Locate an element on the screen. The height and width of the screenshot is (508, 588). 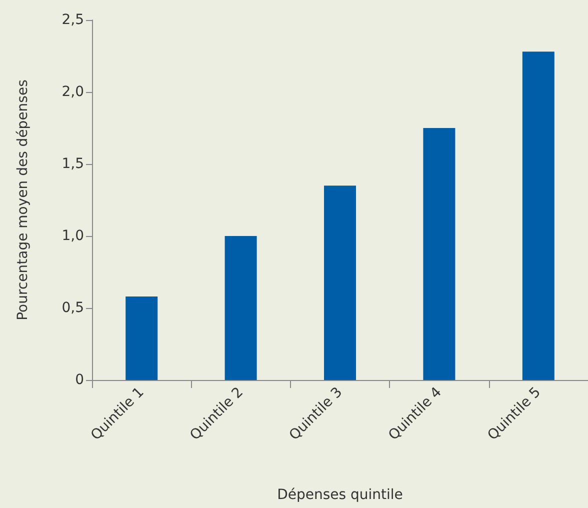
y-tick-label: 1,5 is located at coordinates (73, 164).